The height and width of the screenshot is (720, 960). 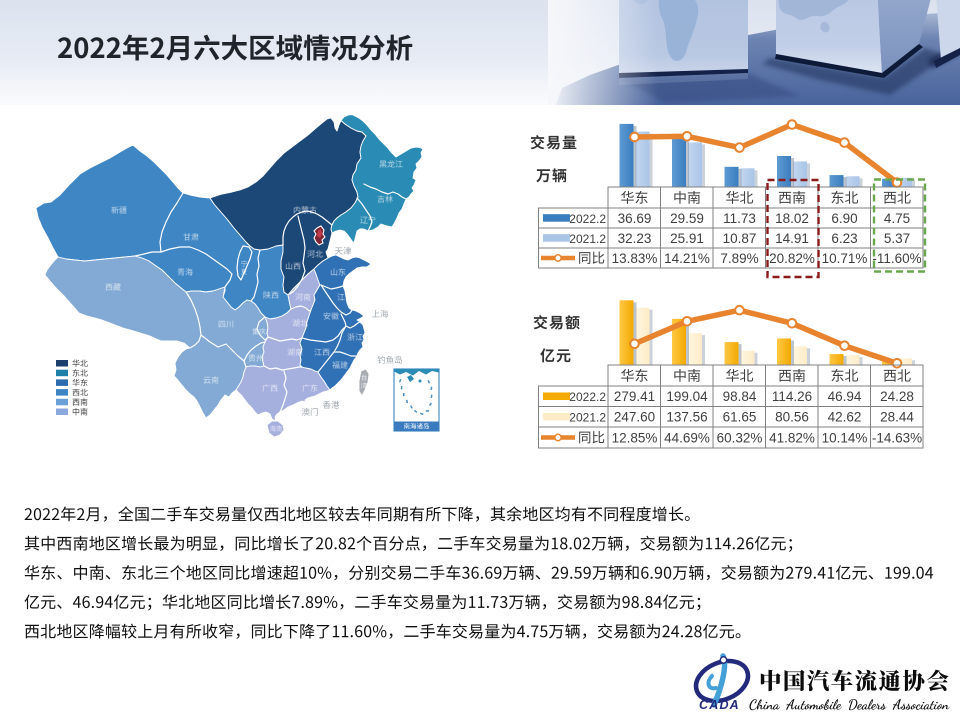 I want to click on svg-text: 18.02, so click(x=792, y=218).